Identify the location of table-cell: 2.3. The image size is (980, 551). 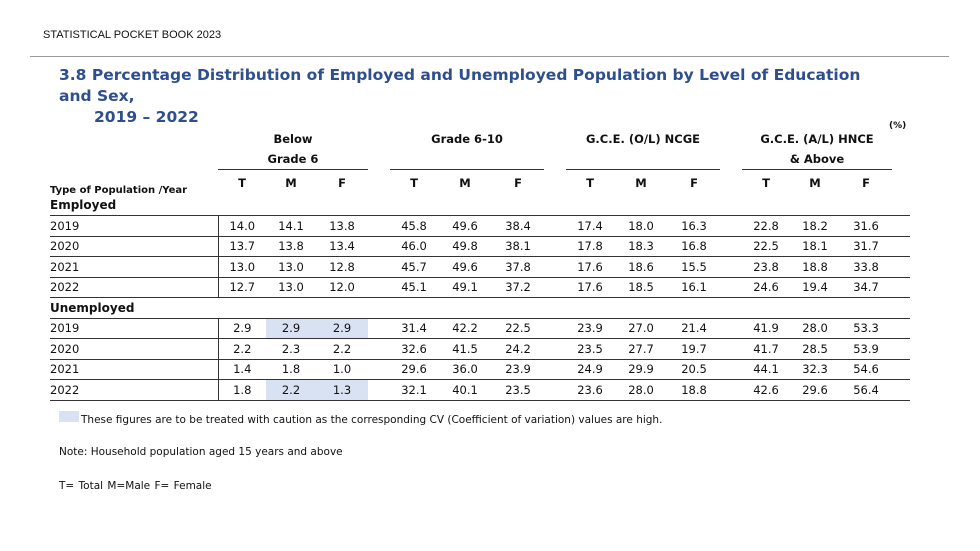
(291, 349).